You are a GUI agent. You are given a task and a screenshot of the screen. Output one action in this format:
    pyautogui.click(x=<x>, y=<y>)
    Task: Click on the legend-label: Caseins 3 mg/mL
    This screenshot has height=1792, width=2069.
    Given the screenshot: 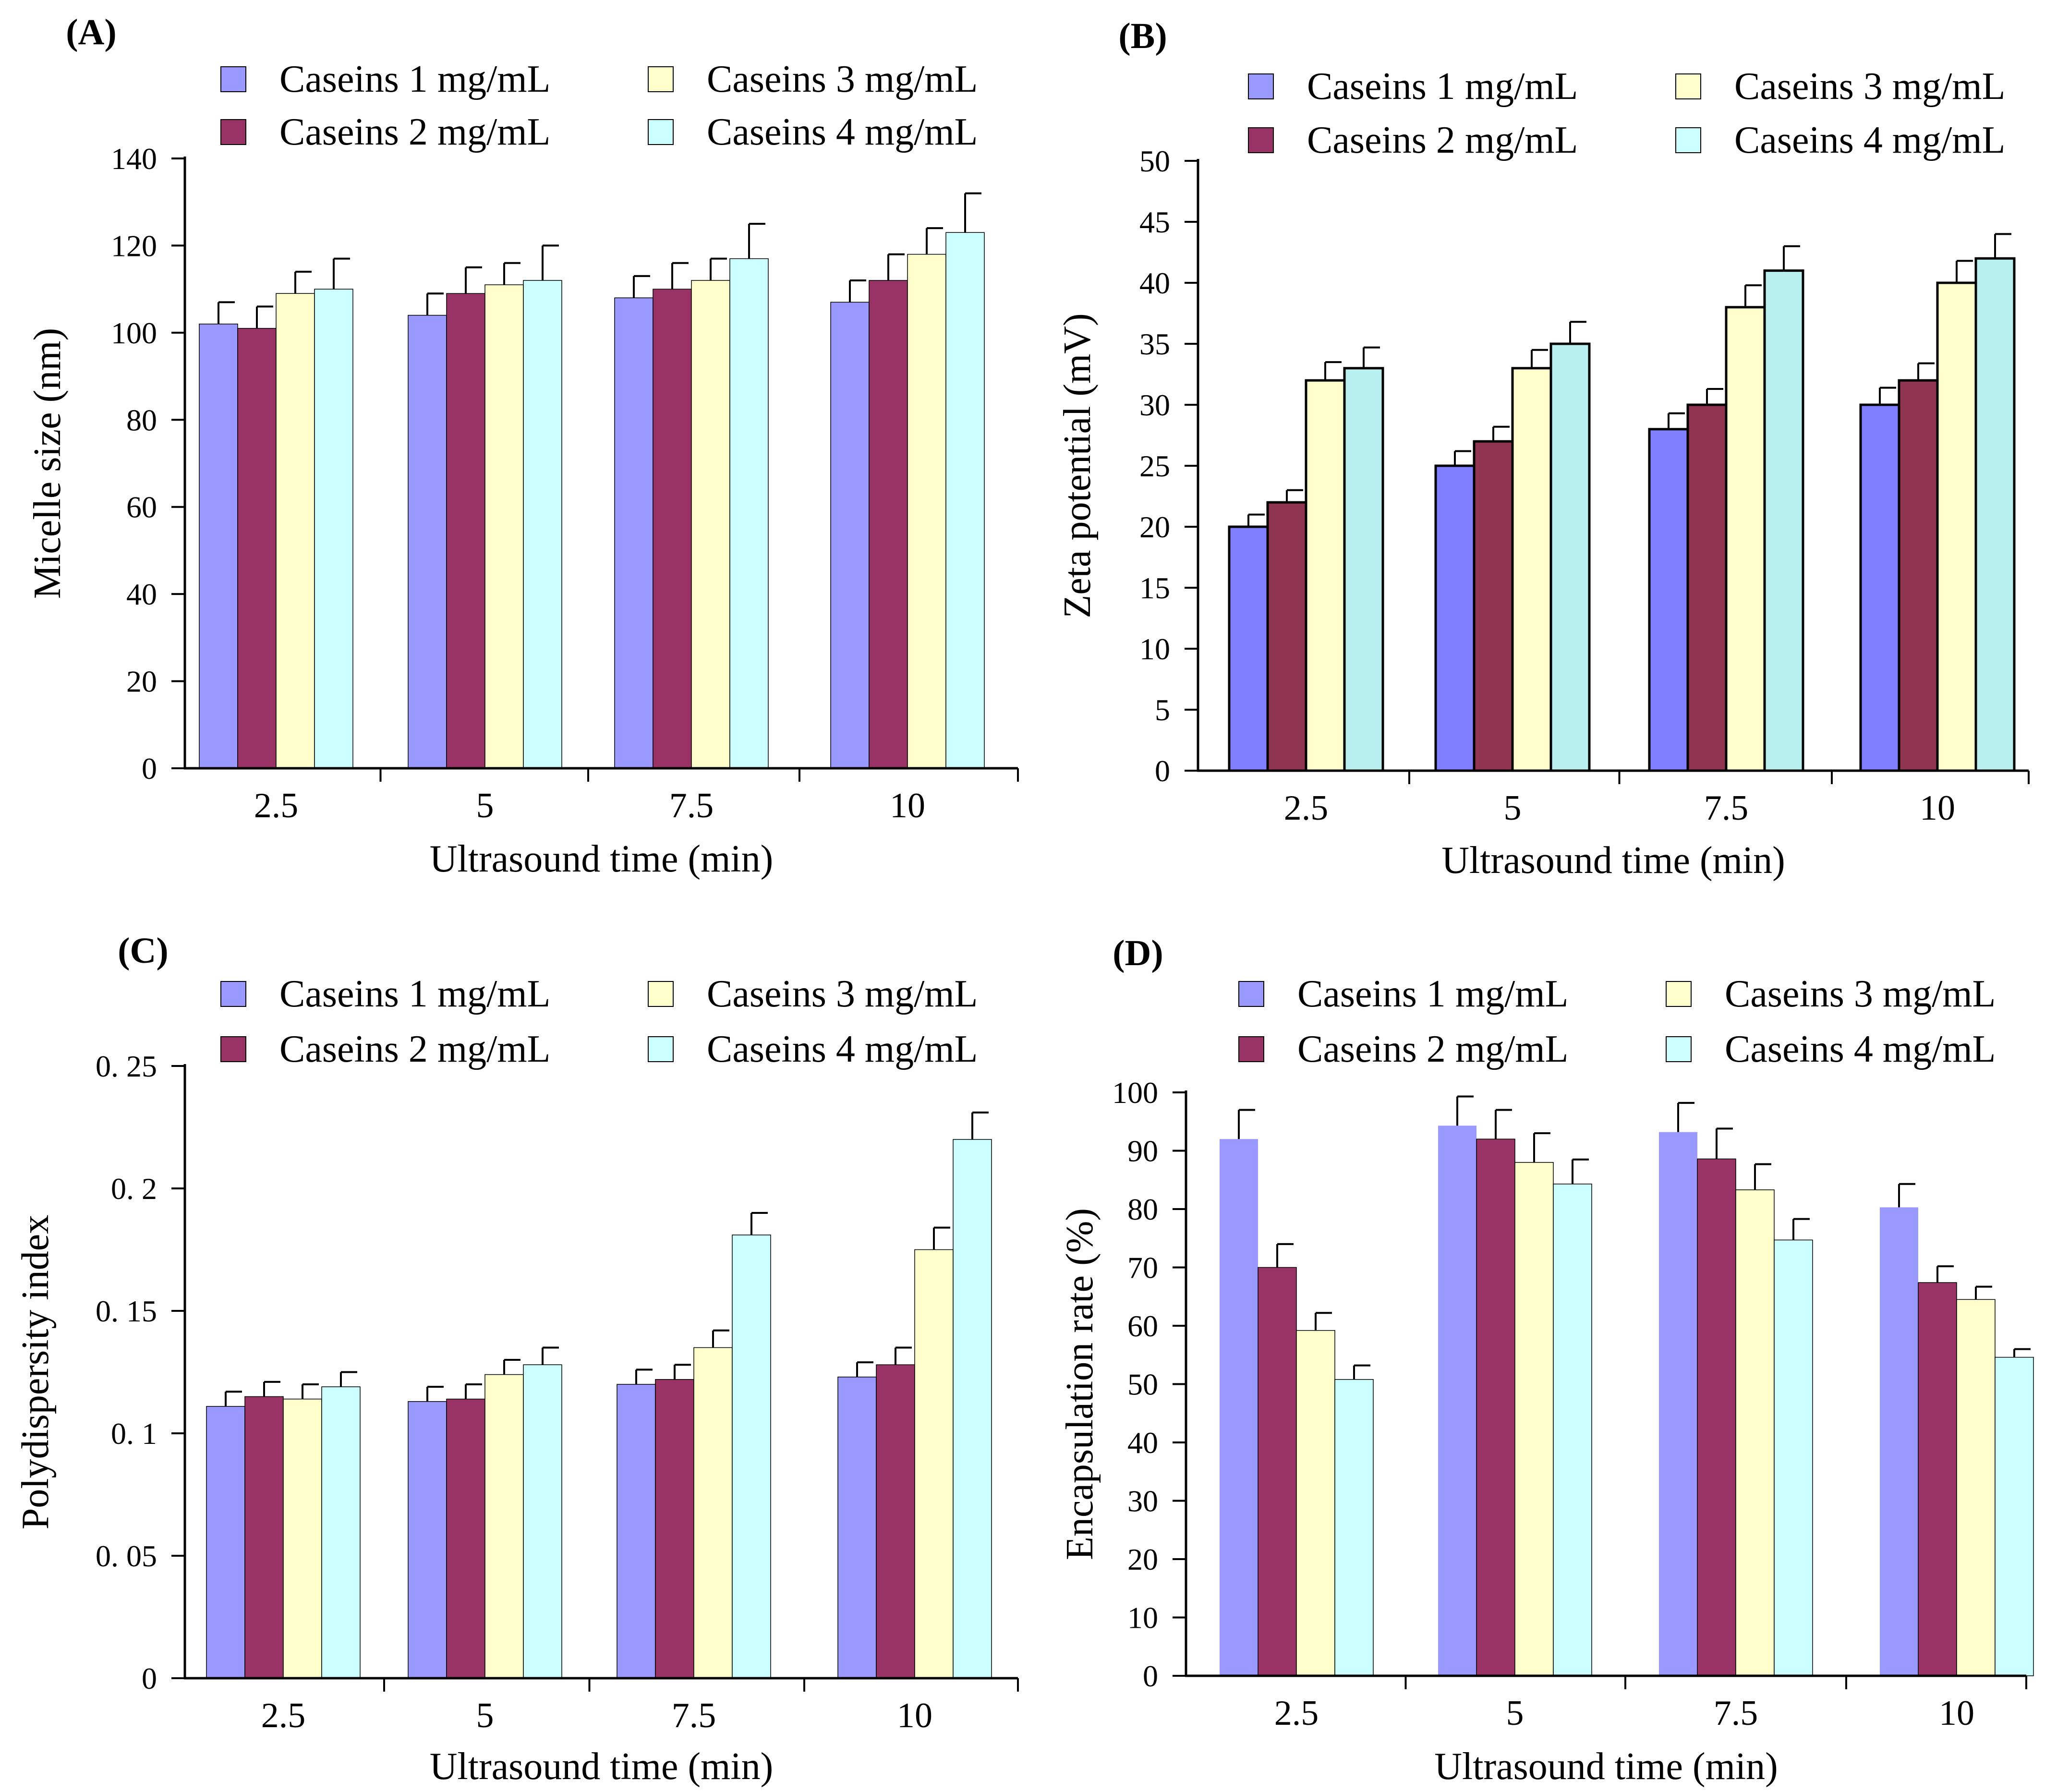 What is the action you would take?
    pyautogui.click(x=842, y=994)
    